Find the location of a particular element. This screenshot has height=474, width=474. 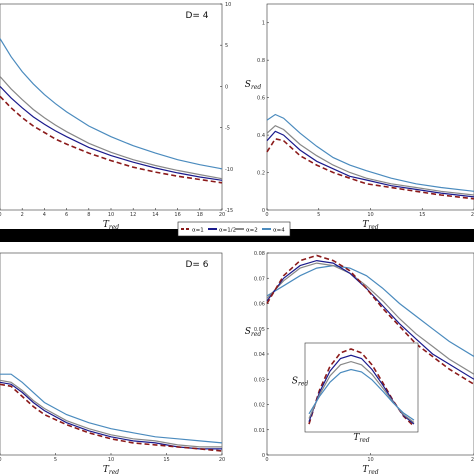

y-tick-label: 0.07 is located at coordinates (259, 279).